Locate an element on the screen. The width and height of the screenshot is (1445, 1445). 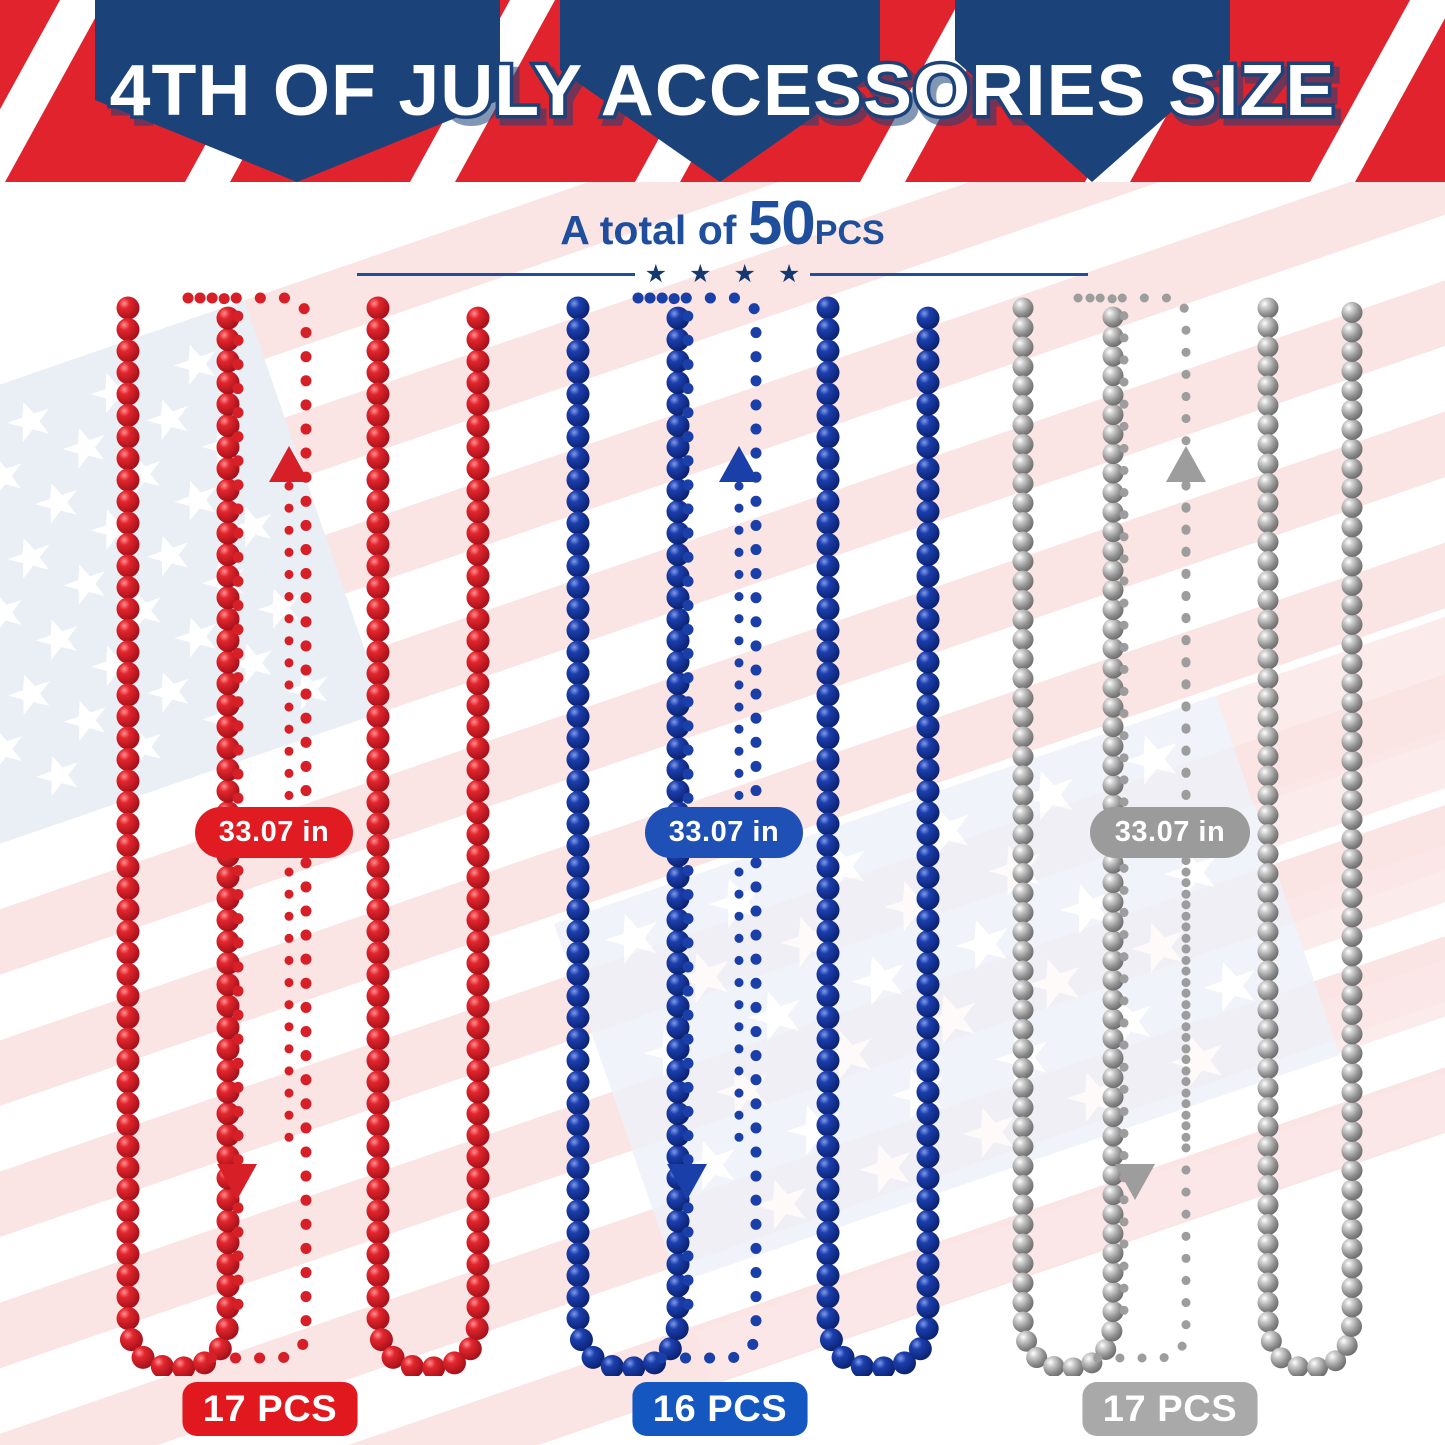
page-title: 4TH OF JULY ACCESSORIES SIZE is located at coordinates (722, 91).